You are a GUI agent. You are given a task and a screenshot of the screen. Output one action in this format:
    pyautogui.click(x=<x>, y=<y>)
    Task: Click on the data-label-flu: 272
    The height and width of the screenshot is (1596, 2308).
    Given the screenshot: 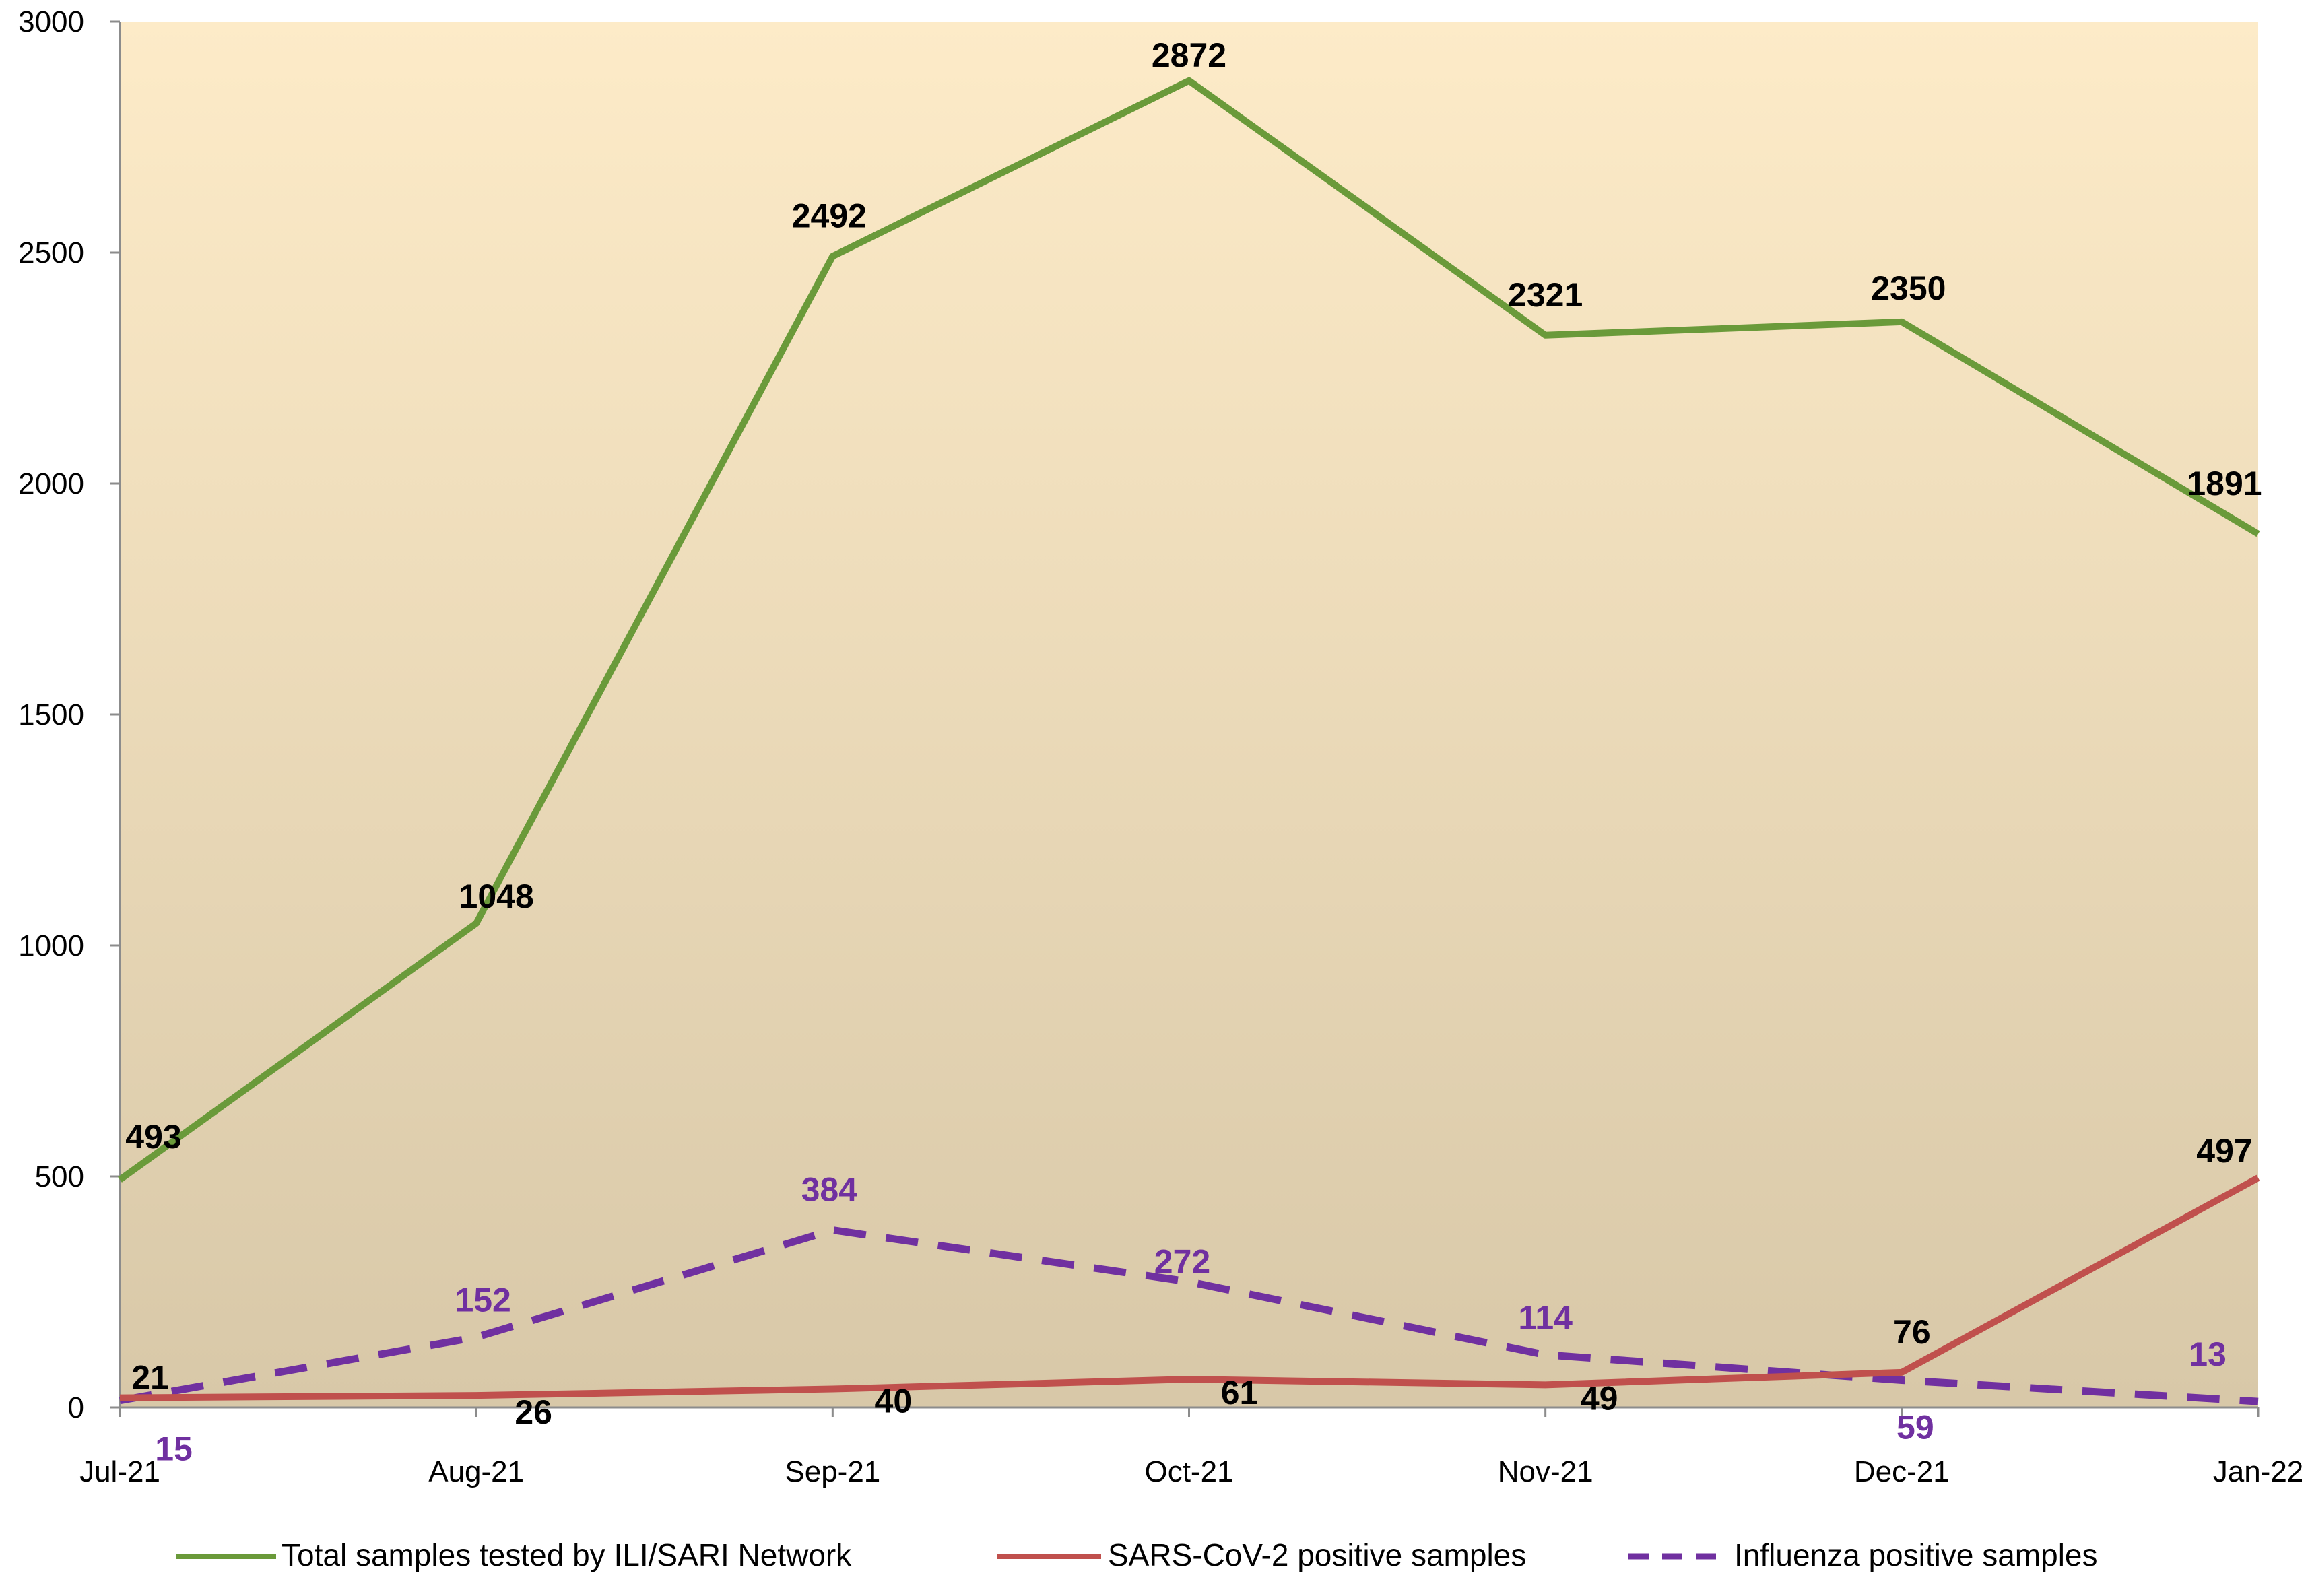 What is the action you would take?
    pyautogui.click(x=1182, y=1261)
    